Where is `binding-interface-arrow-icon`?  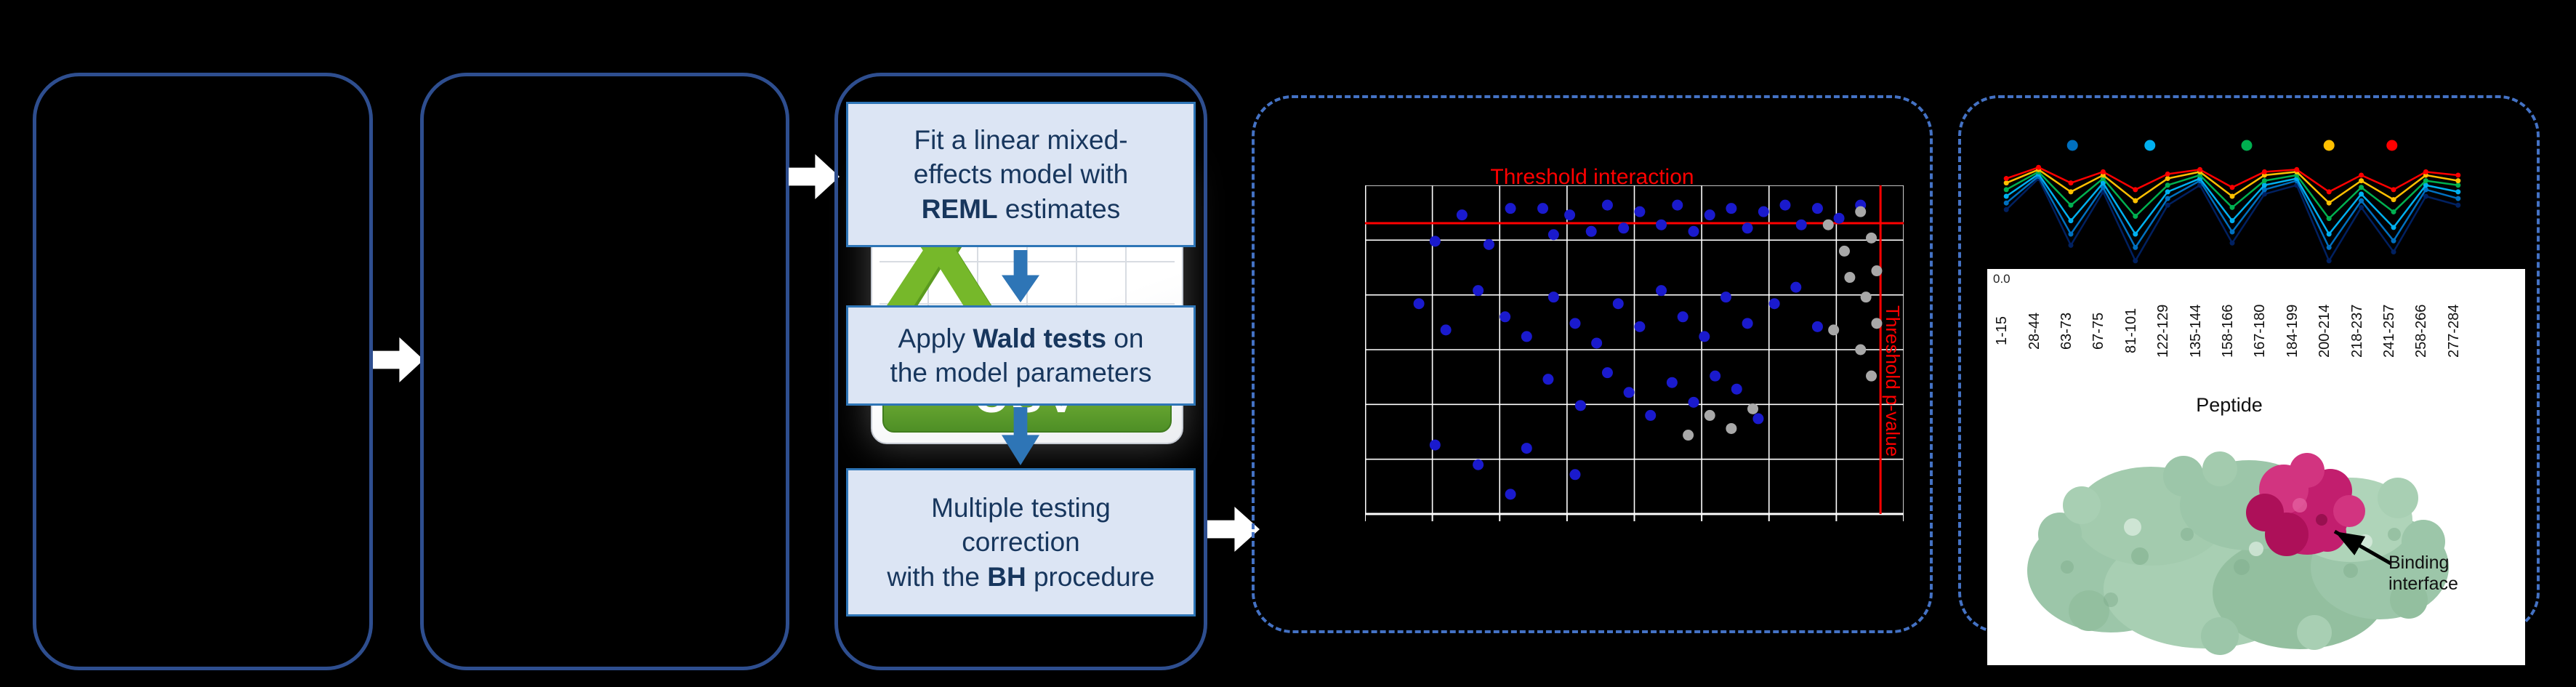 binding-interface-arrow-icon is located at coordinates (2362, 547).